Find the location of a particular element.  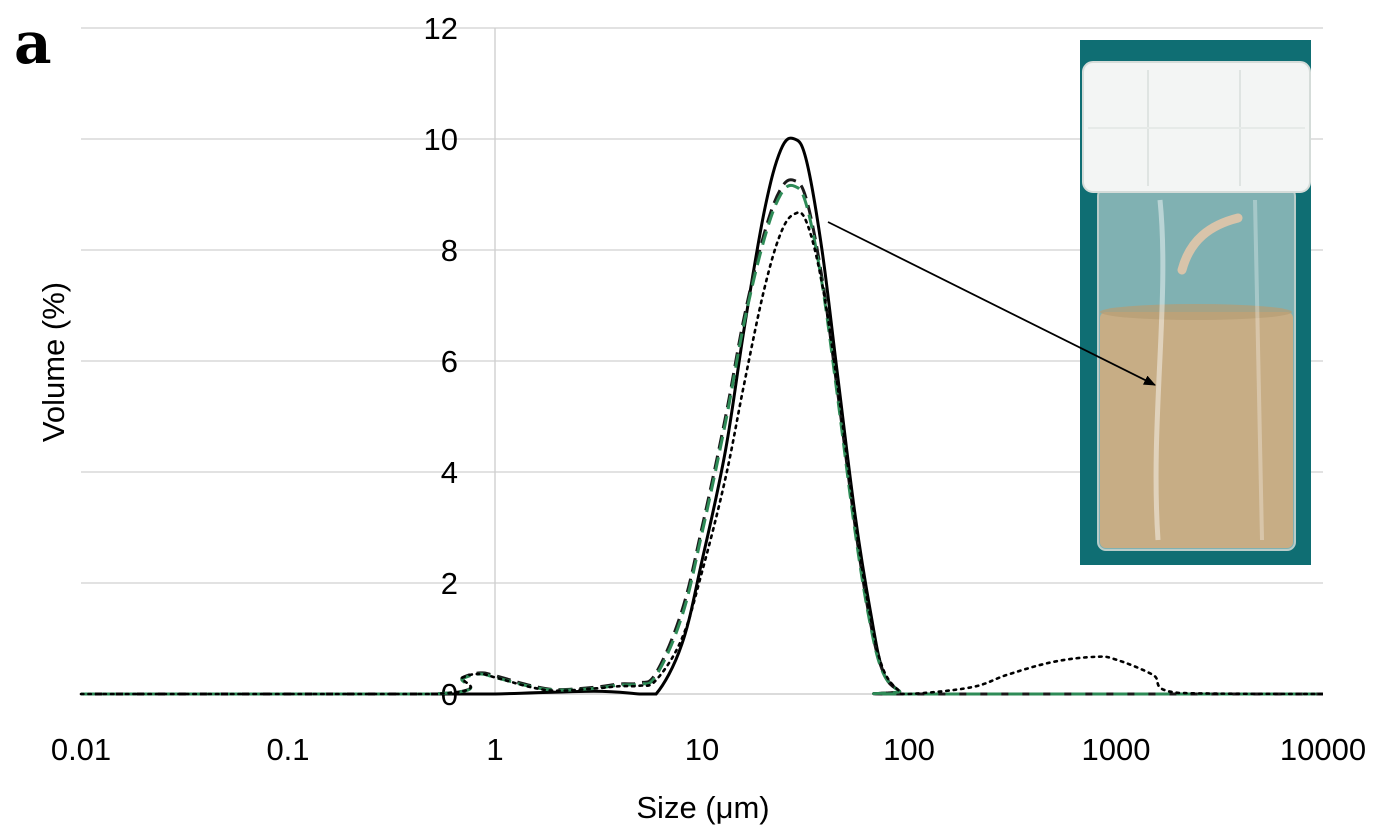

x-tick-labels: 0.01 0.1 1 10 100 1000 10000 is located at coordinates (708, 749).